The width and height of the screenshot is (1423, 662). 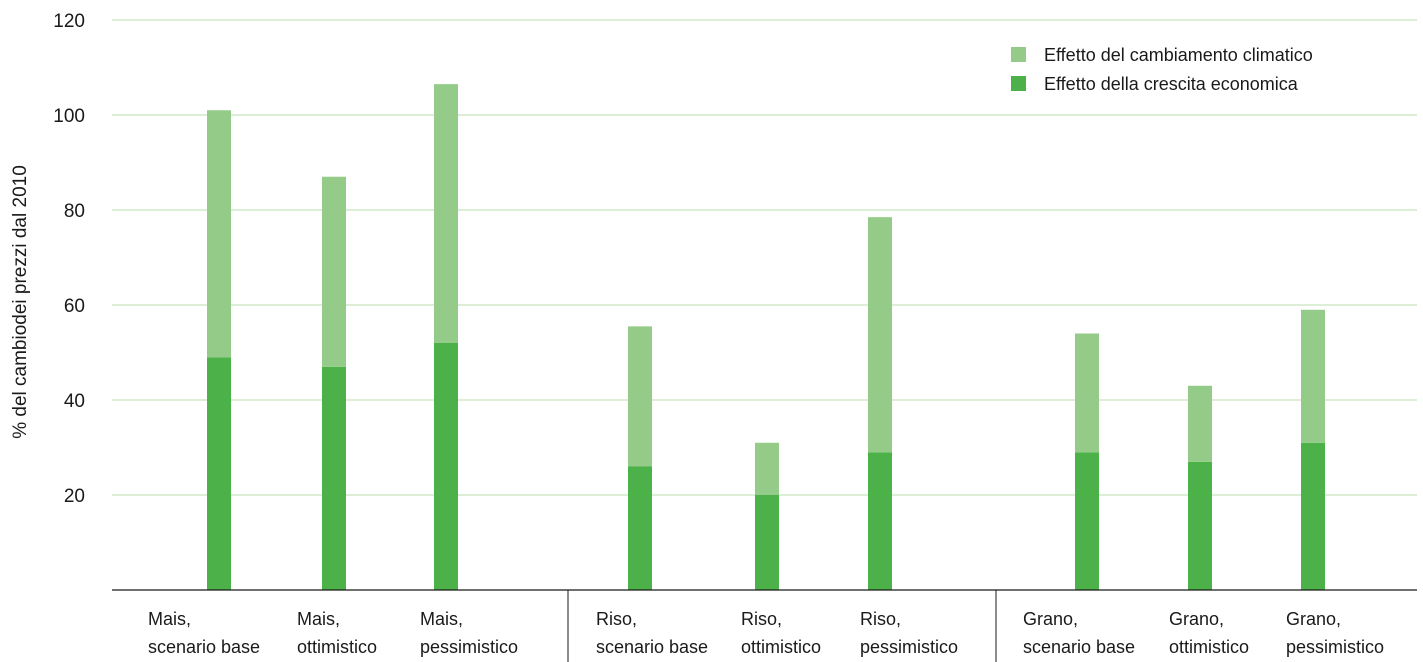 What do you see at coordinates (69, 116) in the screenshot?
I see `y-tick-label: 100` at bounding box center [69, 116].